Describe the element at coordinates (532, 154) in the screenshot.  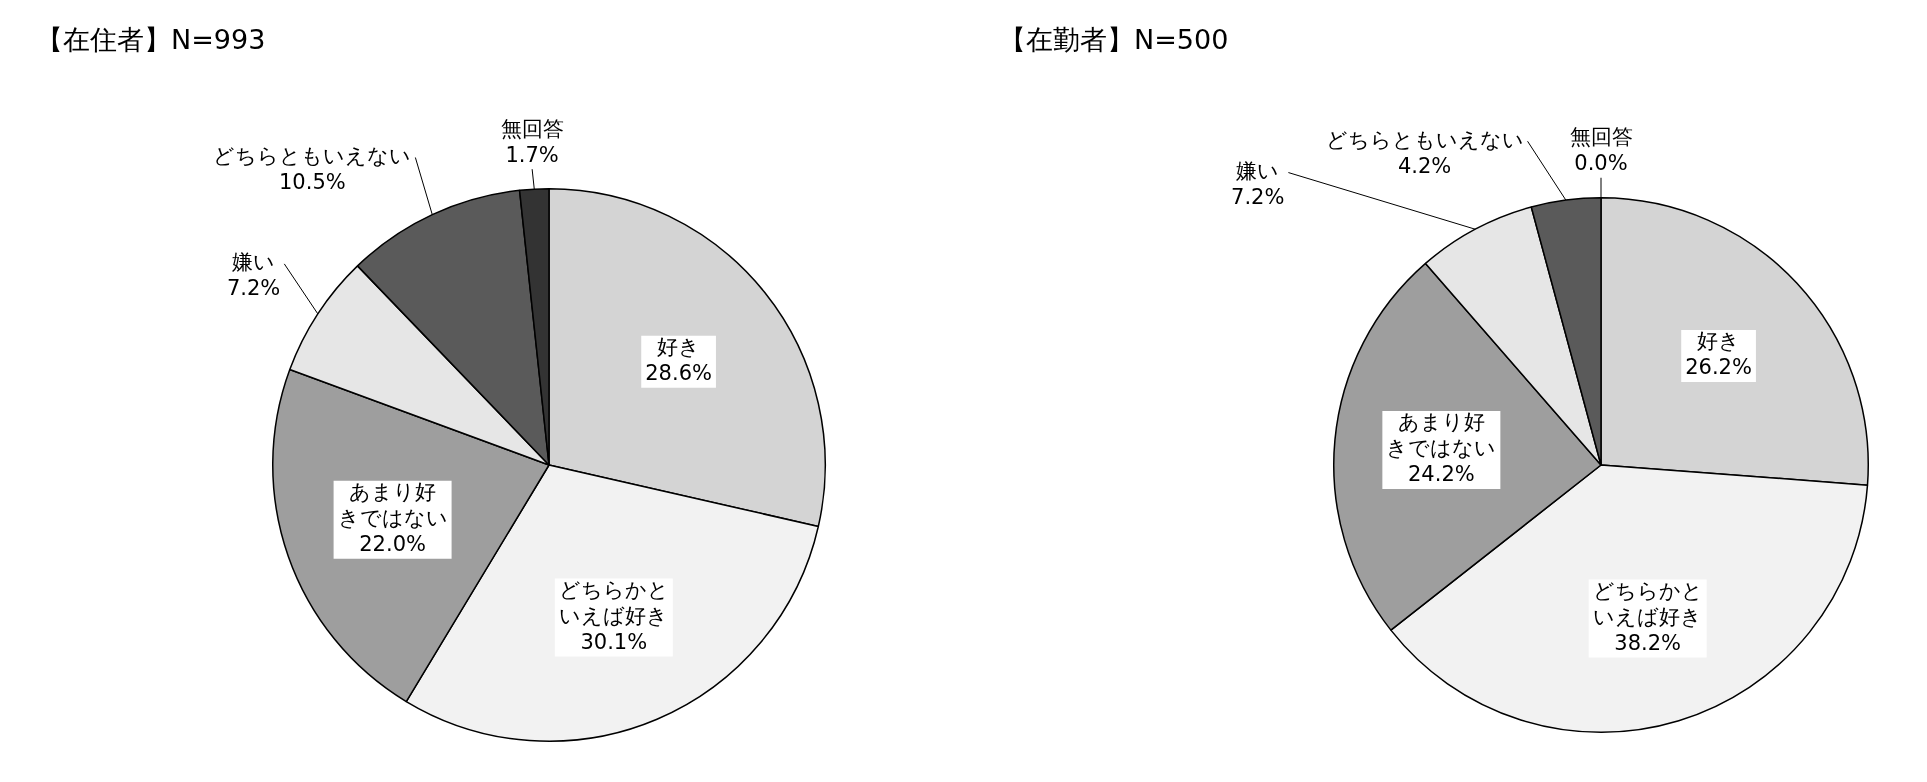
I see `data-label: 1.7%` at that location.